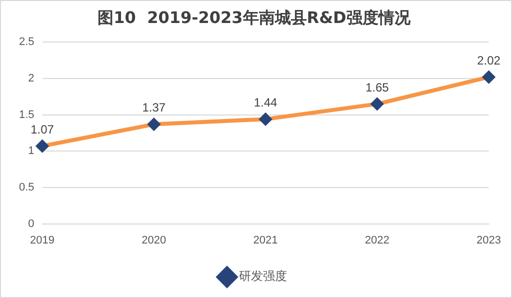 The image size is (512, 298). Describe the element at coordinates (489, 60) in the screenshot. I see `data-label: 2.02` at that location.